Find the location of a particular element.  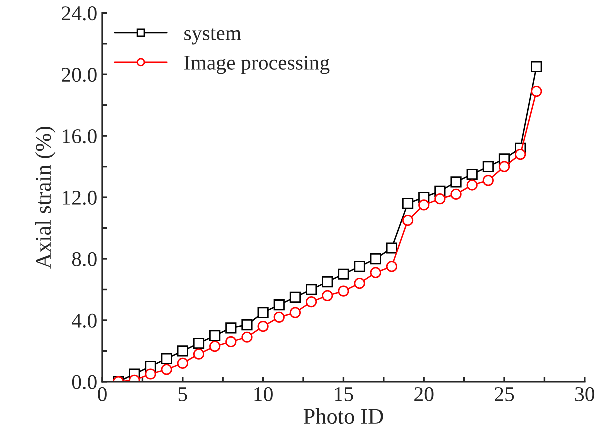

y-tick-label: 12.0 is located at coordinates (80, 198).